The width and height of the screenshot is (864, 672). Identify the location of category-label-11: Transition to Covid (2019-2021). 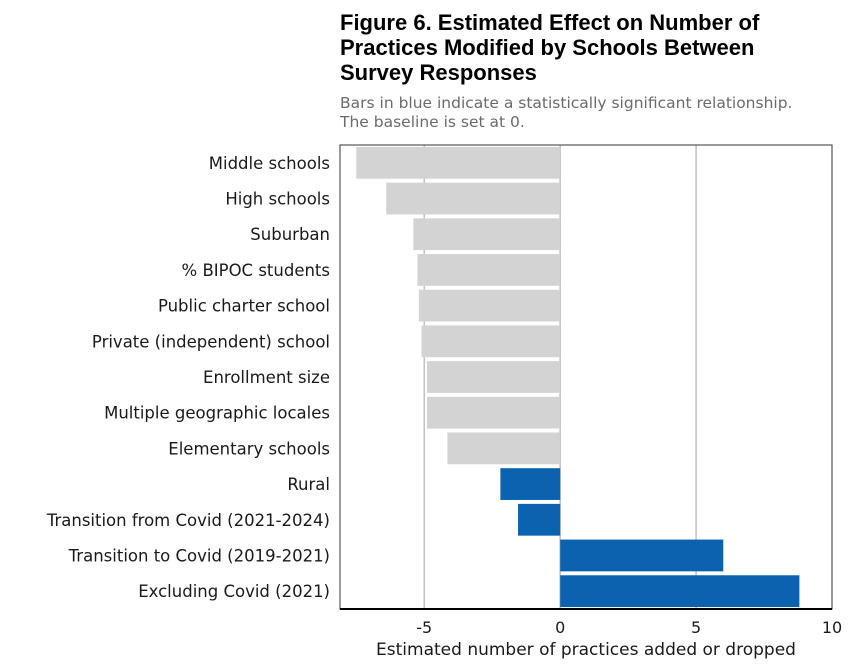
(199, 555).